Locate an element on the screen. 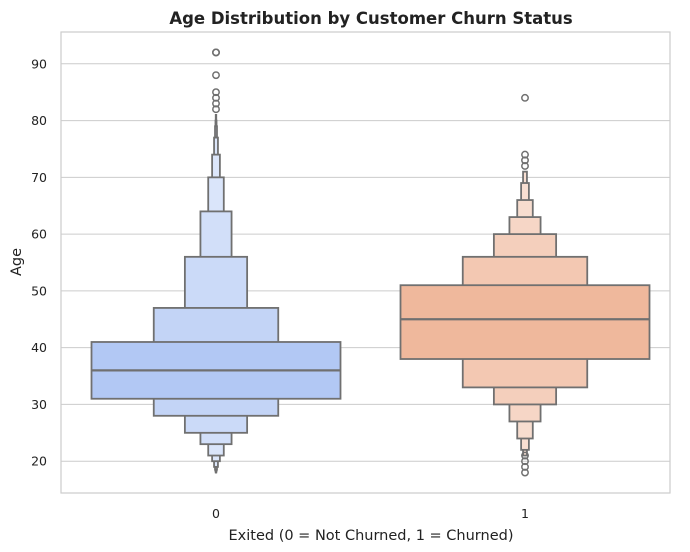  y-tick-label: 60 is located at coordinates (39, 234).